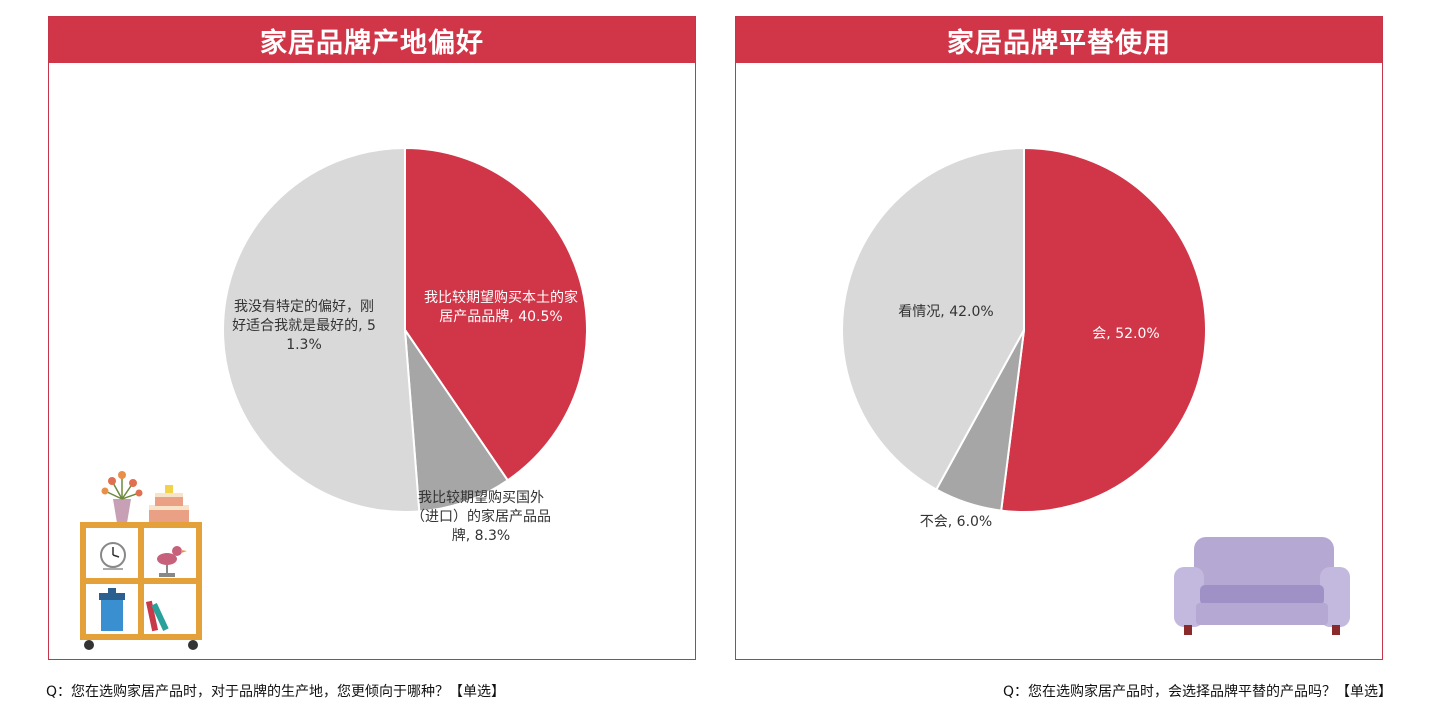 This screenshot has width=1440, height=714. I want to click on slice-label-text: 不会, so click(933, 522).